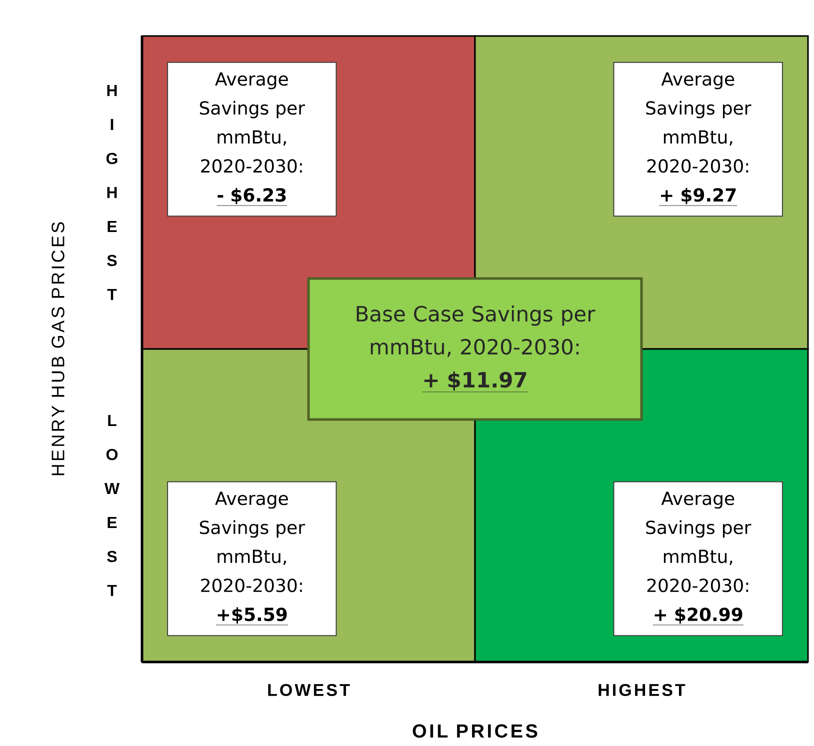  Describe the element at coordinates (476, 331) in the screenshot. I see `annotation: Base Case Savings per mmBtu, 2020-2030:` at that location.